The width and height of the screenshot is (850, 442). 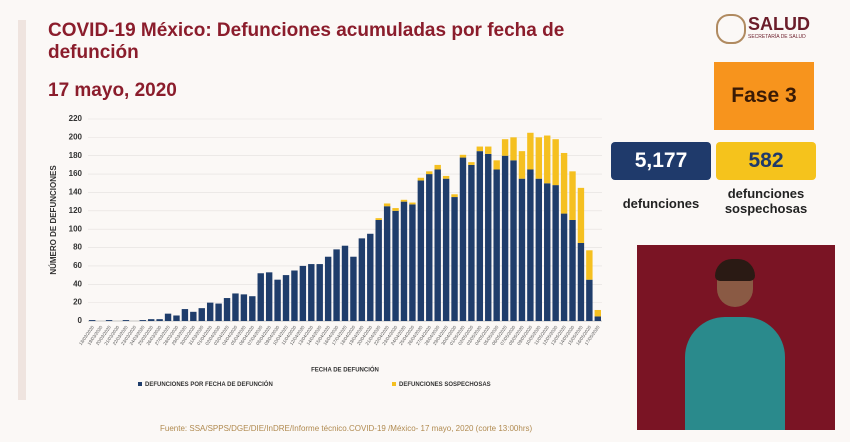 What do you see at coordinates (76, 118) in the screenshot?
I see `y-tick-label: 220` at bounding box center [76, 118].